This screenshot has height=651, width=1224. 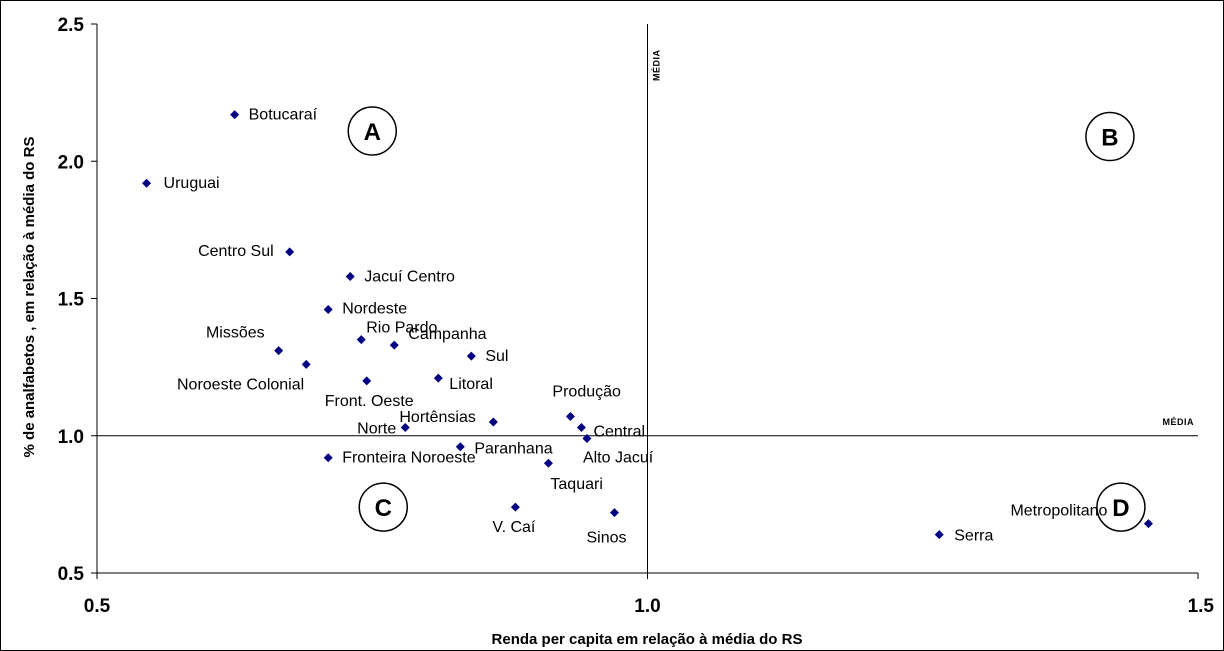 I want to click on quadrant-label: D, so click(x=1120, y=508).